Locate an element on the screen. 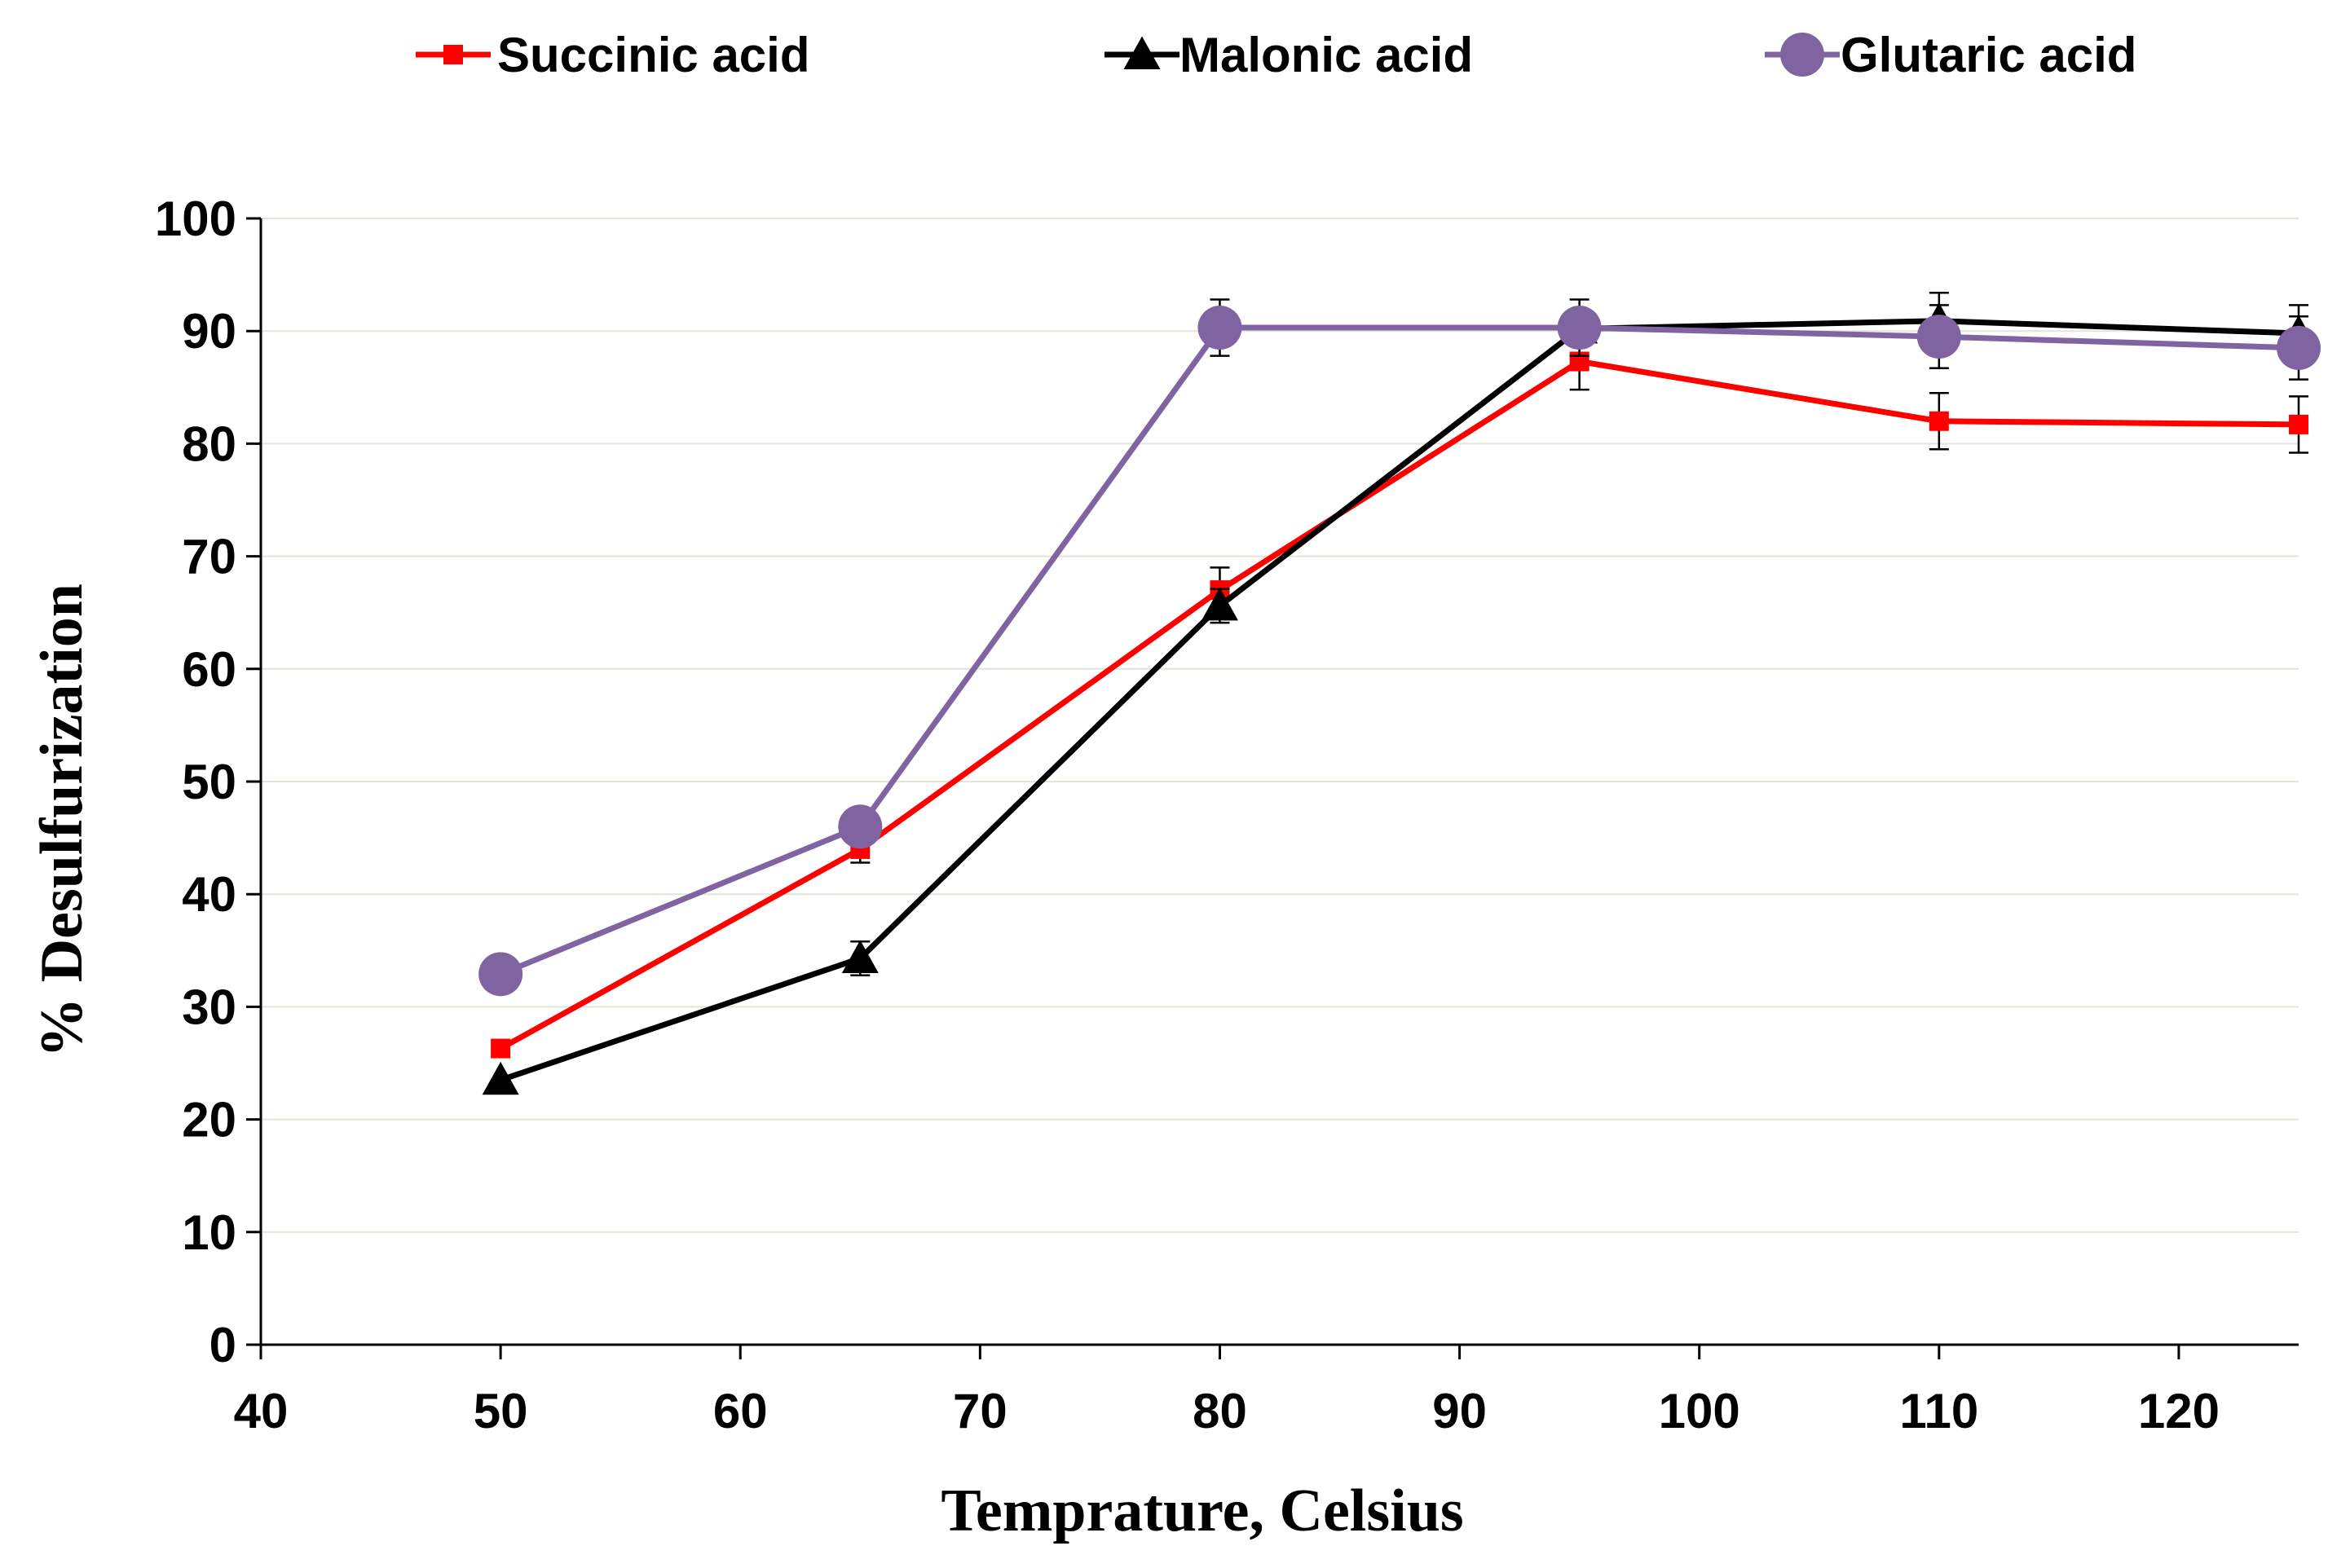  x-tick-label-80: 80 is located at coordinates (1220, 1411).